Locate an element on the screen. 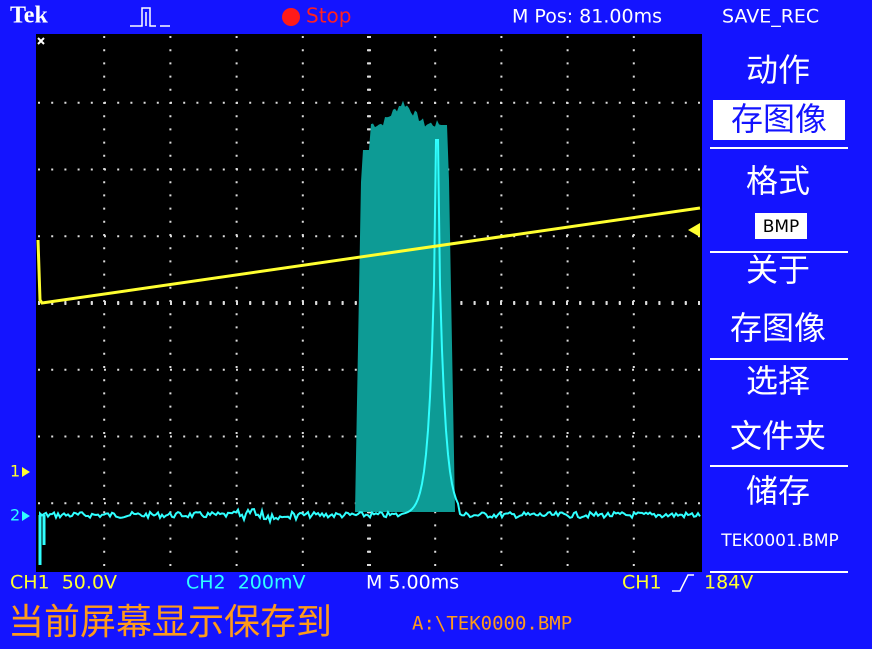  menu-label: 选择 is located at coordinates (778, 381).